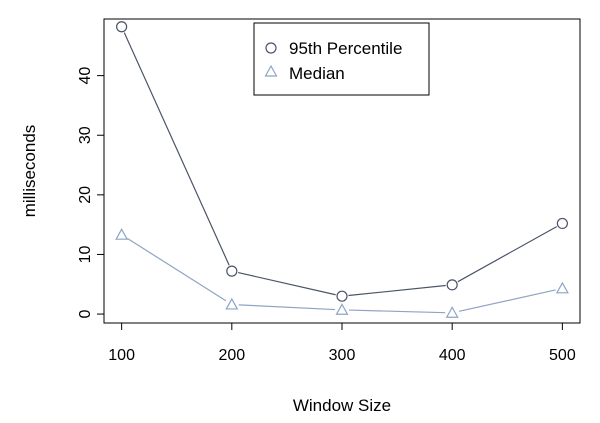  Describe the element at coordinates (271, 48) in the screenshot. I see `legend-marker-95th-percentile` at that location.